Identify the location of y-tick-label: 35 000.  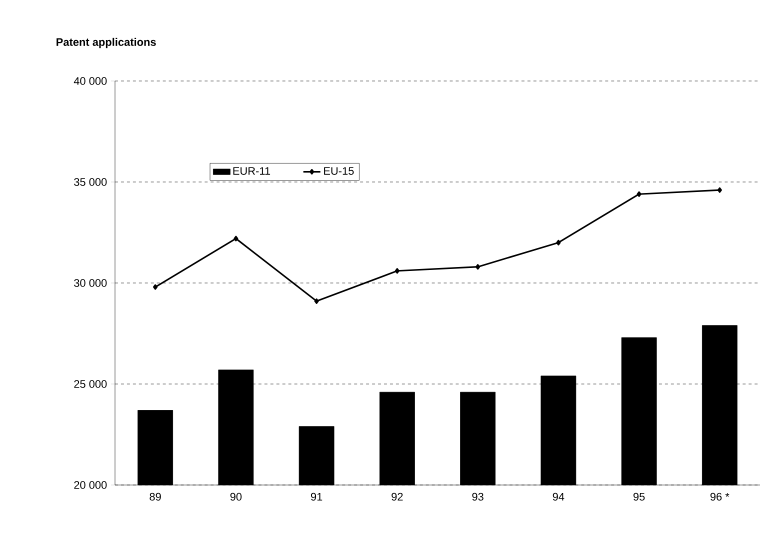
(90, 182).